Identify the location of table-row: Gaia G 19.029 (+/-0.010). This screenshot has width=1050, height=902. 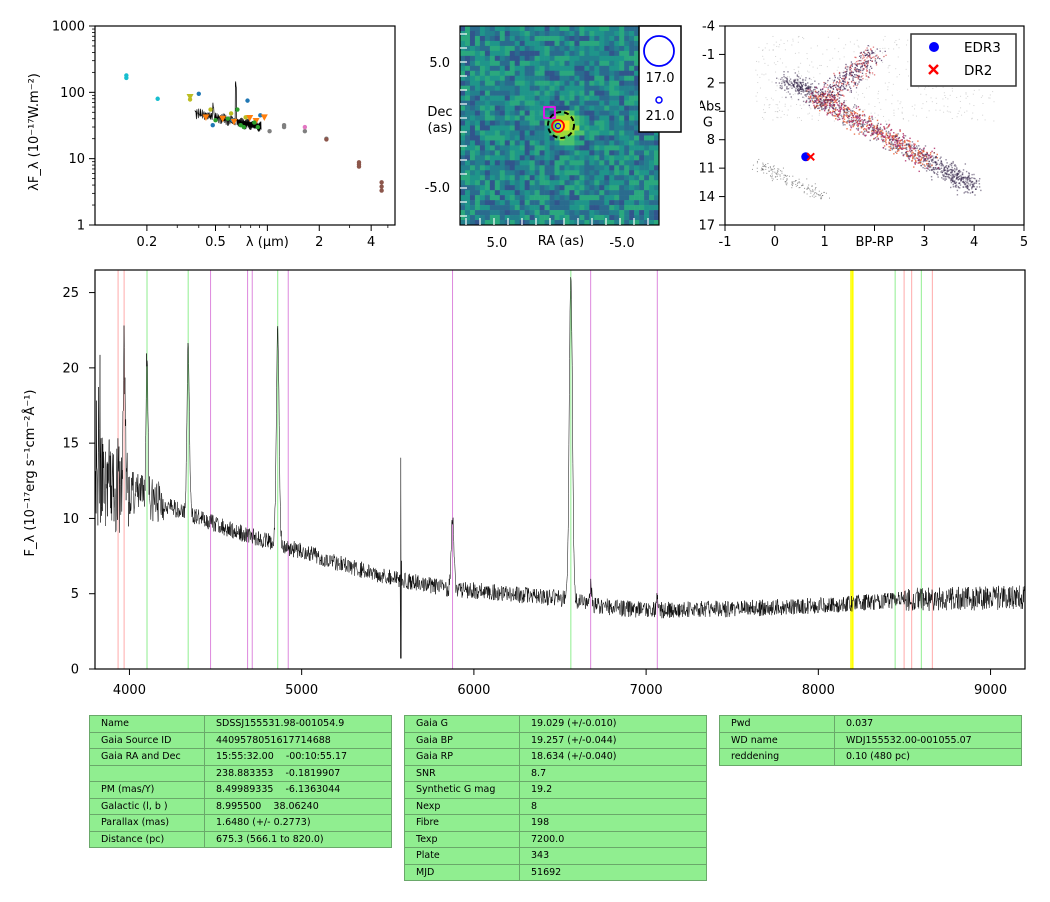
(555, 724).